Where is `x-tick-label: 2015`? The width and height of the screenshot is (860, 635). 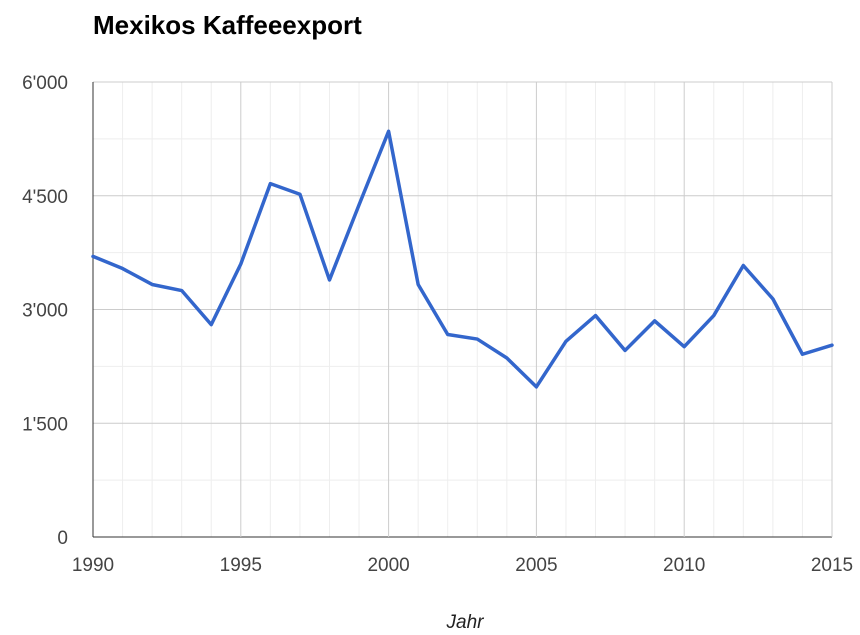
x-tick-label: 2015 is located at coordinates (832, 565).